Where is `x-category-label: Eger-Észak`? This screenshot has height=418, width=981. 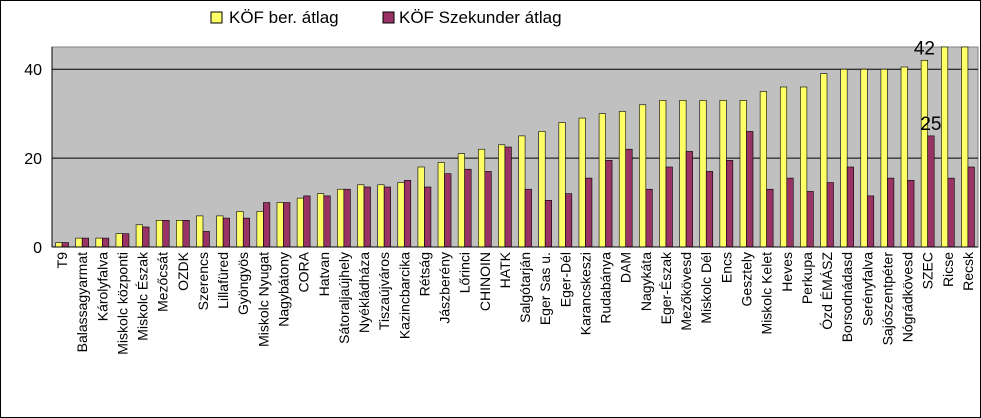
x-category-label: Eger-Észak is located at coordinates (666, 287).